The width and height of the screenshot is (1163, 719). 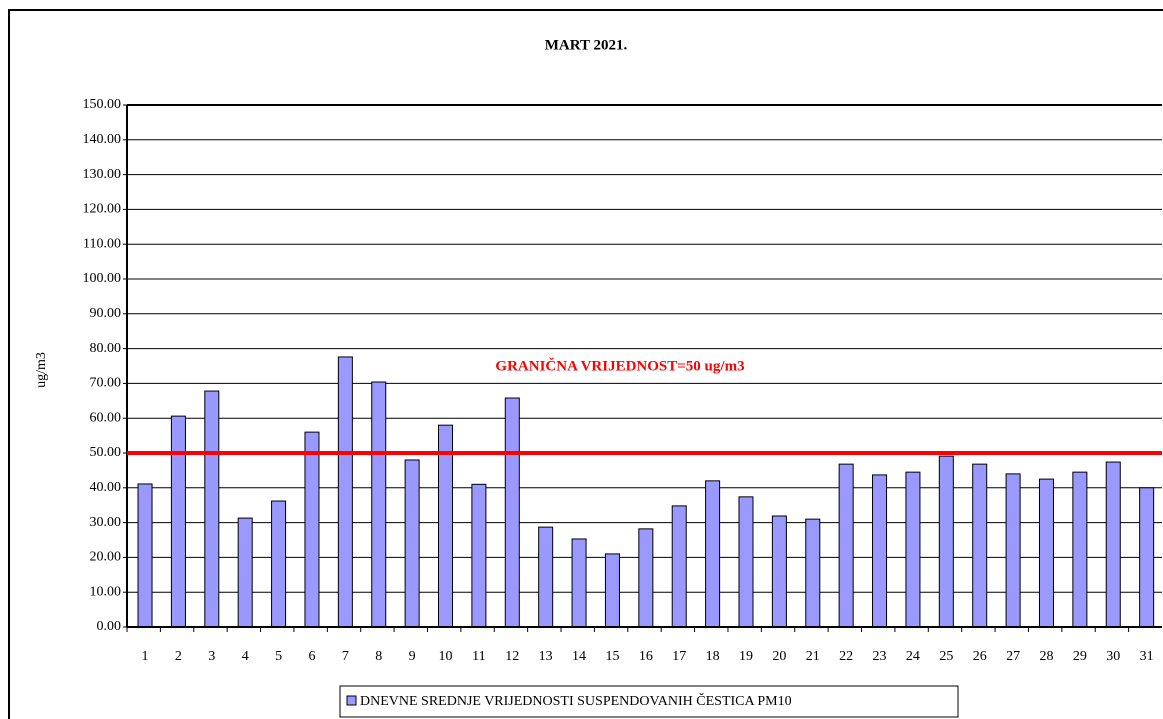 What do you see at coordinates (913, 656) in the screenshot?
I see `x-tick-label: 24` at bounding box center [913, 656].